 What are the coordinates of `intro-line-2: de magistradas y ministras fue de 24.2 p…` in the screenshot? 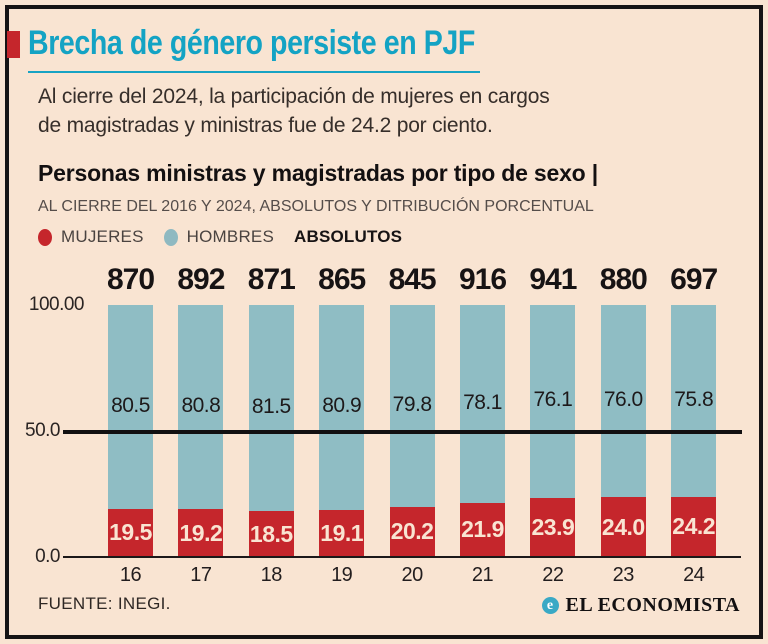 It's located at (265, 125).